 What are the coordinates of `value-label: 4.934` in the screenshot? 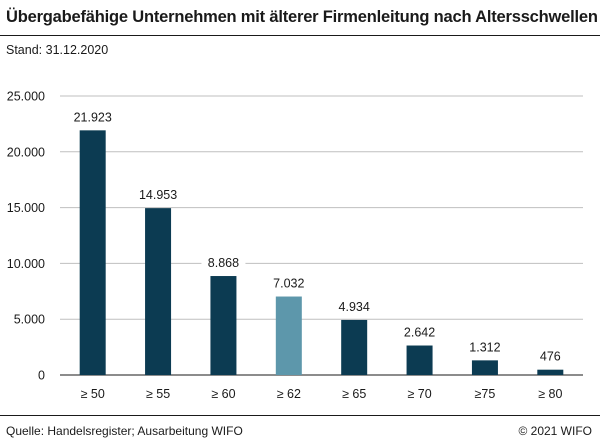 It's located at (354, 307).